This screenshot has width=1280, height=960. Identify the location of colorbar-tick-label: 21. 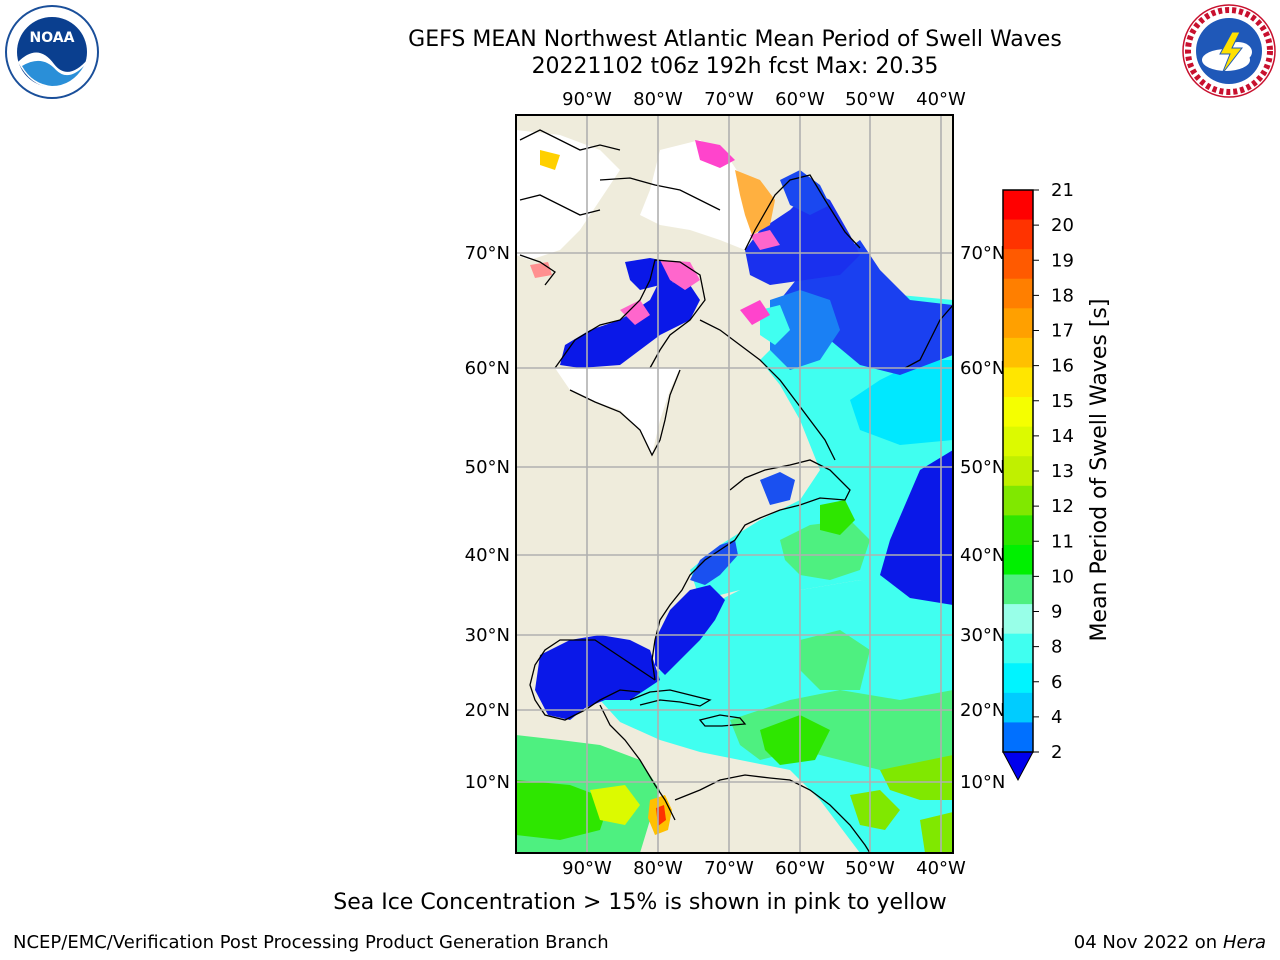
(1062, 190).